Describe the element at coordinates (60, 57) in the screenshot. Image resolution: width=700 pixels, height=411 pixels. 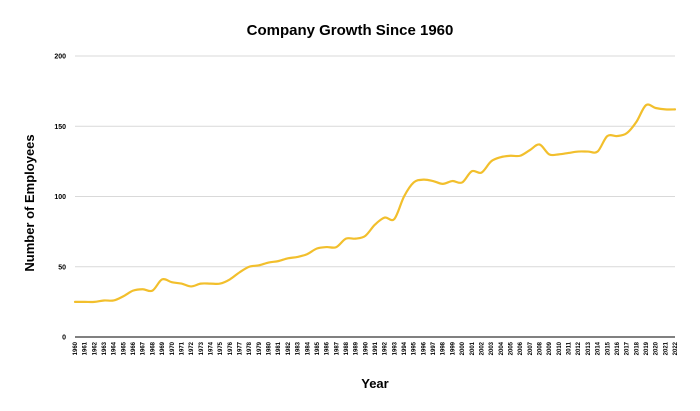
I see `y-tick-label: 200` at that location.